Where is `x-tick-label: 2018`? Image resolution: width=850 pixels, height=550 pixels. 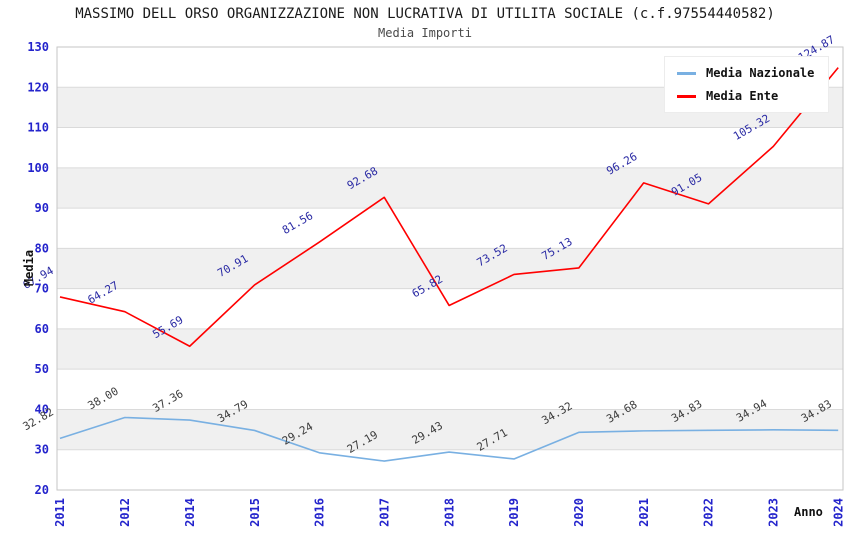
x-tick-label: 2018 is located at coordinates (449, 512).